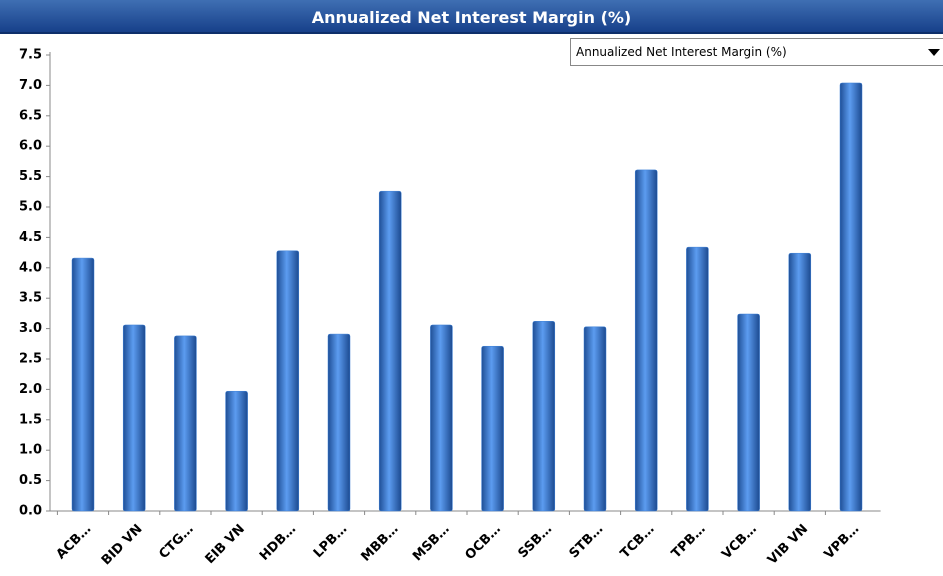  Describe the element at coordinates (30, 85) in the screenshot. I see `y-tick-label: 7.0` at that location.